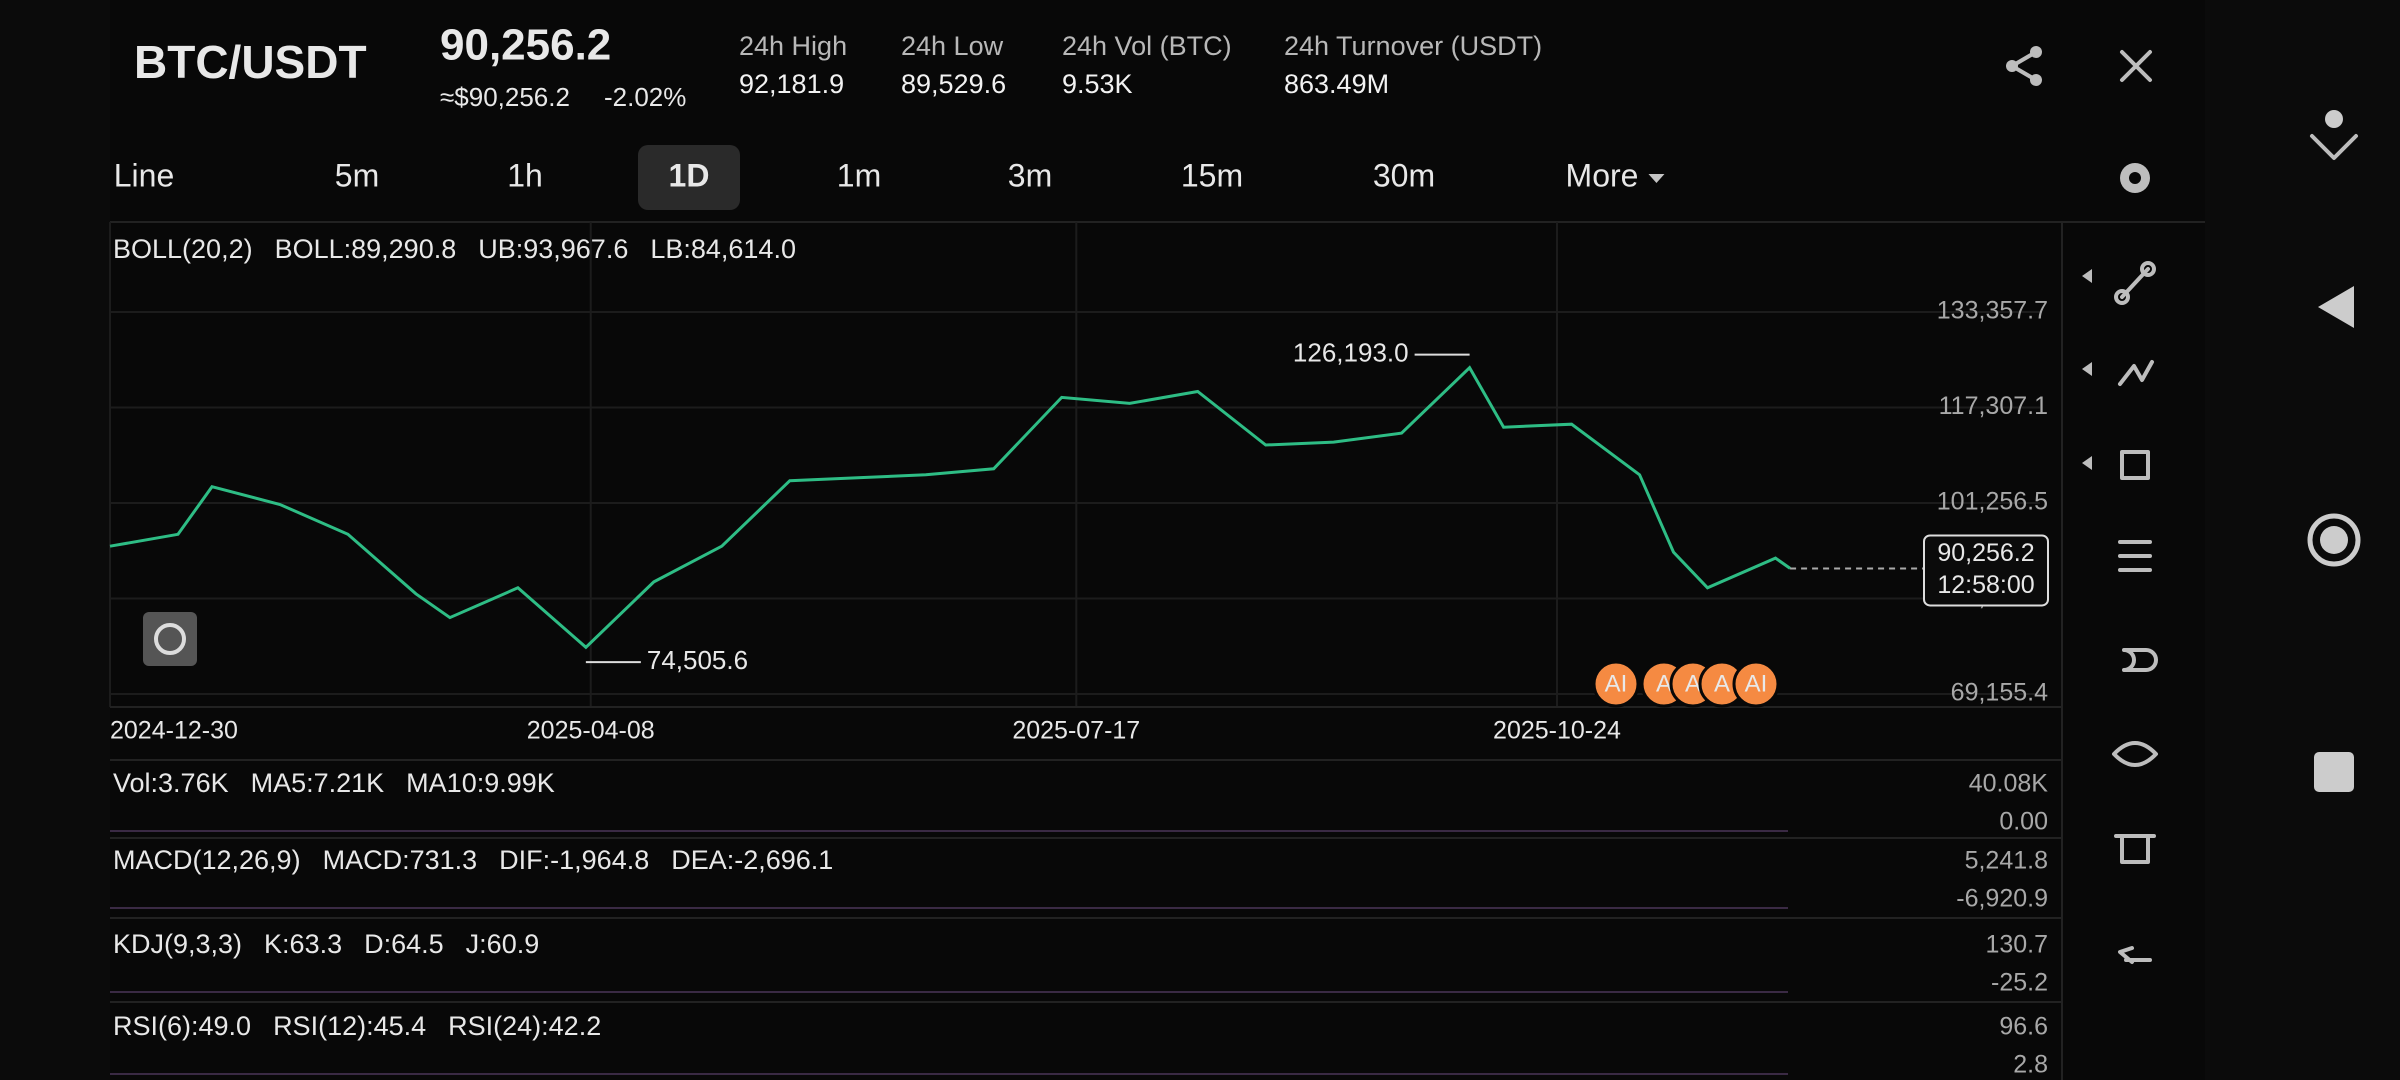 This screenshot has width=2400, height=1080. Describe the element at coordinates (2030, 1065) in the screenshot. I see `panel-tick-label: 2.8` at that location.